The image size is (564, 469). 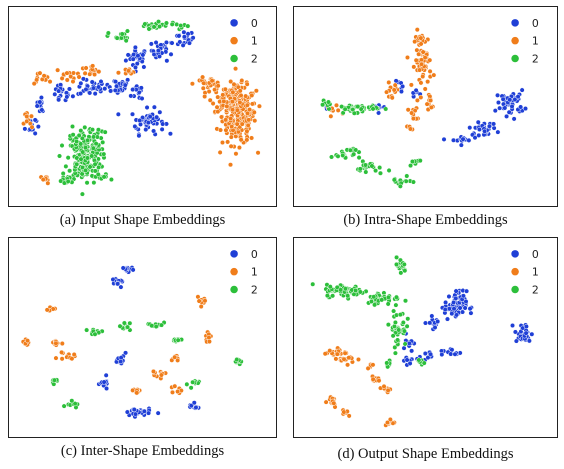 I want to click on caption-d: (d) Output Shape Embeddings, so click(x=425, y=454).